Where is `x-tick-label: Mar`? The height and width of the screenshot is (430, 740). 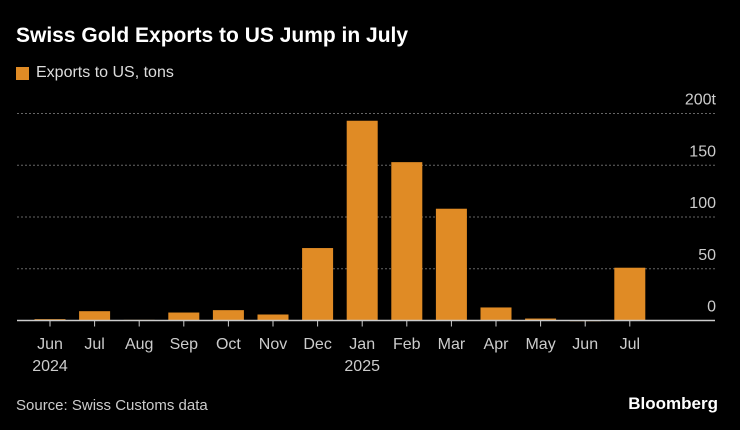 x-tick-label: Mar is located at coordinates (452, 344).